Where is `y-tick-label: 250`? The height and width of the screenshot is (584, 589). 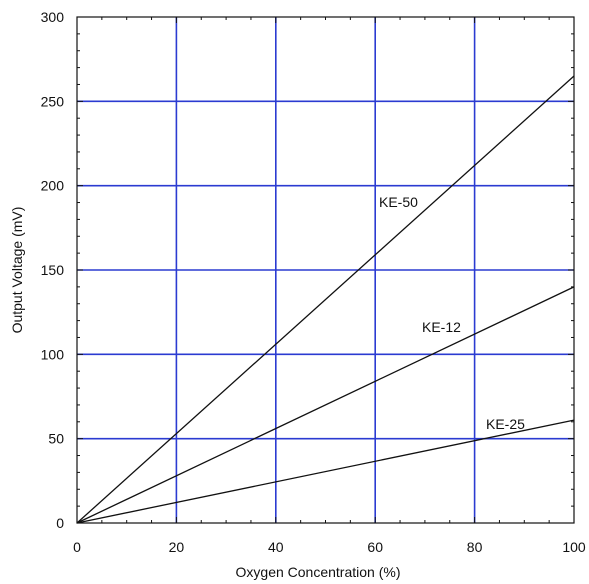
y-tick-label: 250 is located at coordinates (53, 101).